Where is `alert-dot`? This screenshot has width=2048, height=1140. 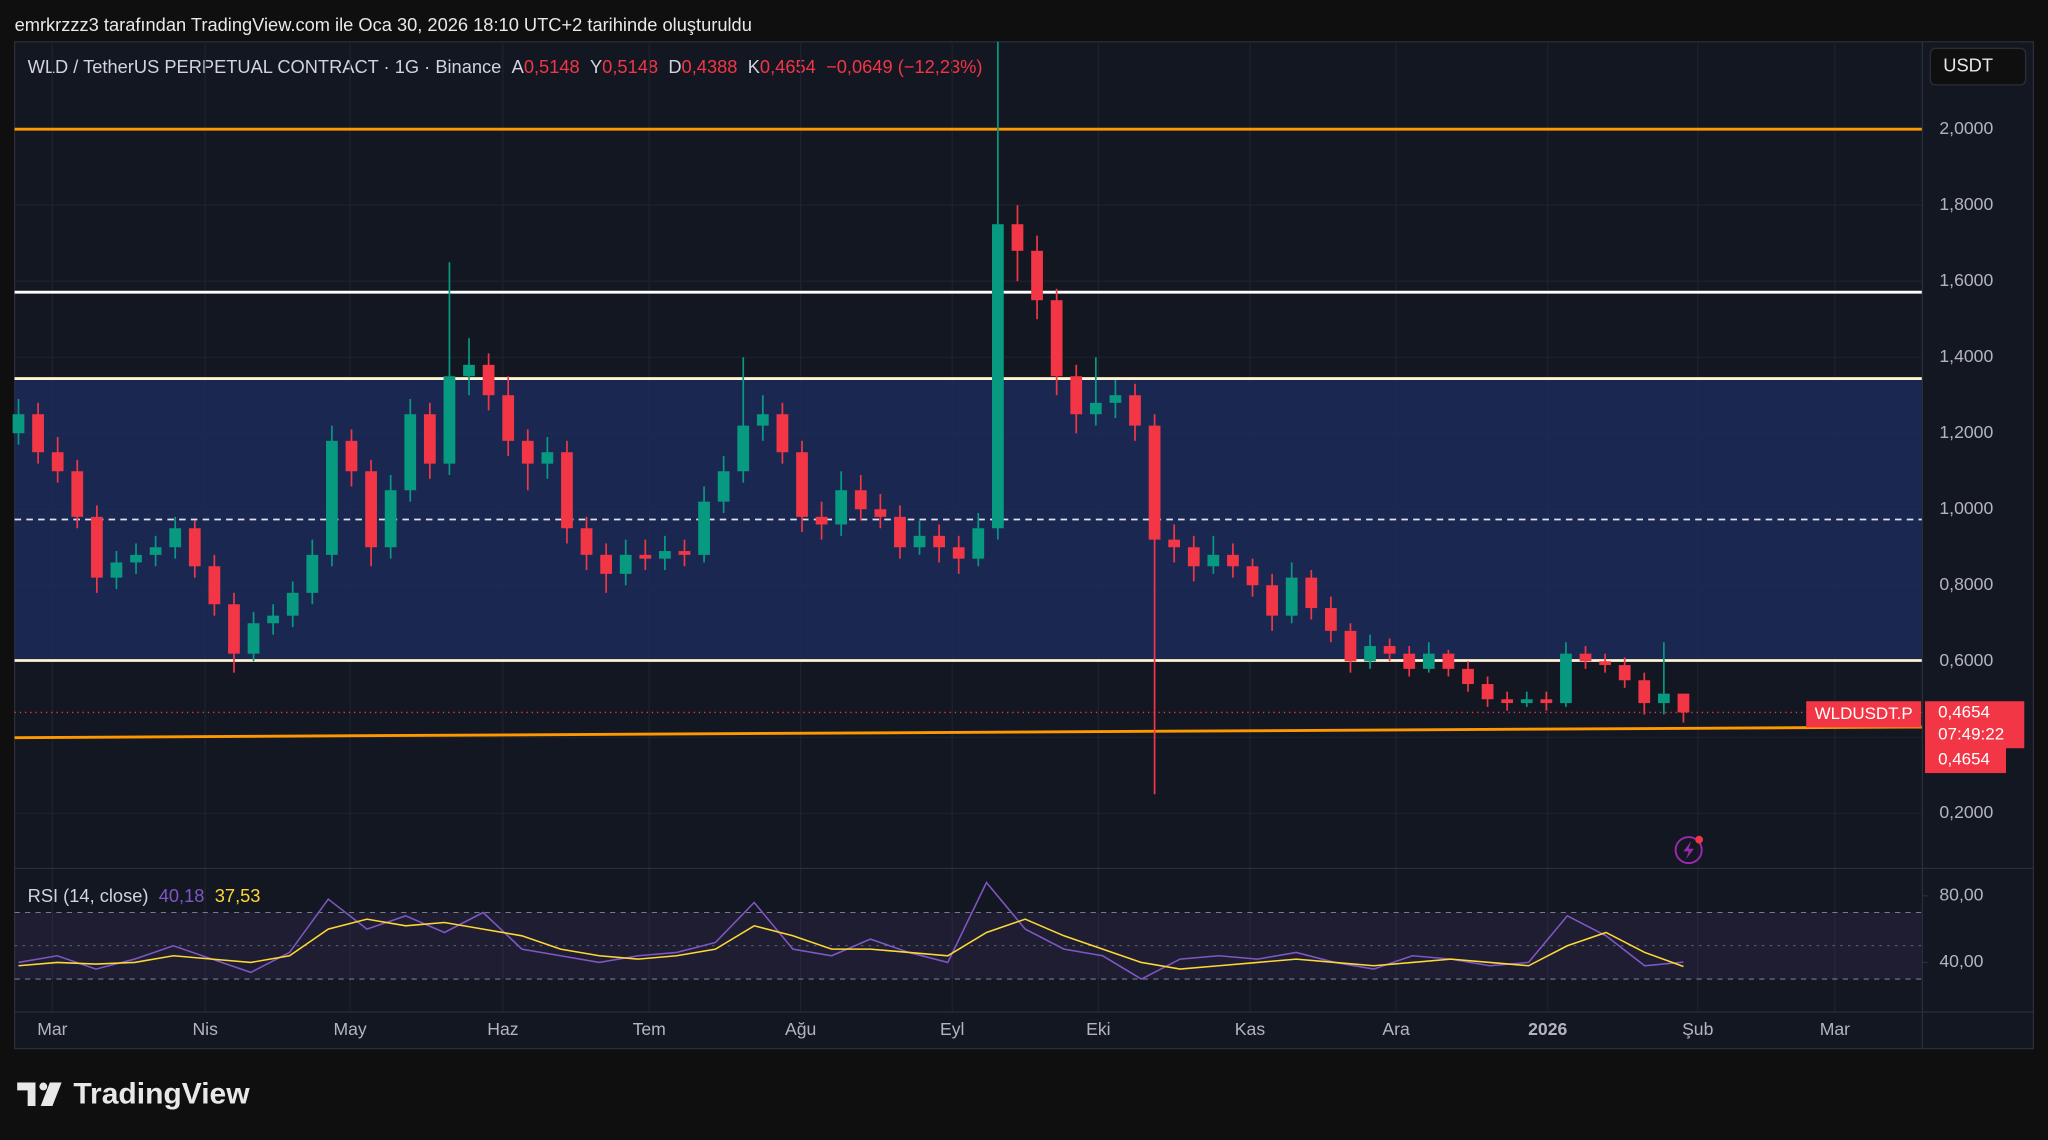
alert-dot is located at coordinates (1699, 839).